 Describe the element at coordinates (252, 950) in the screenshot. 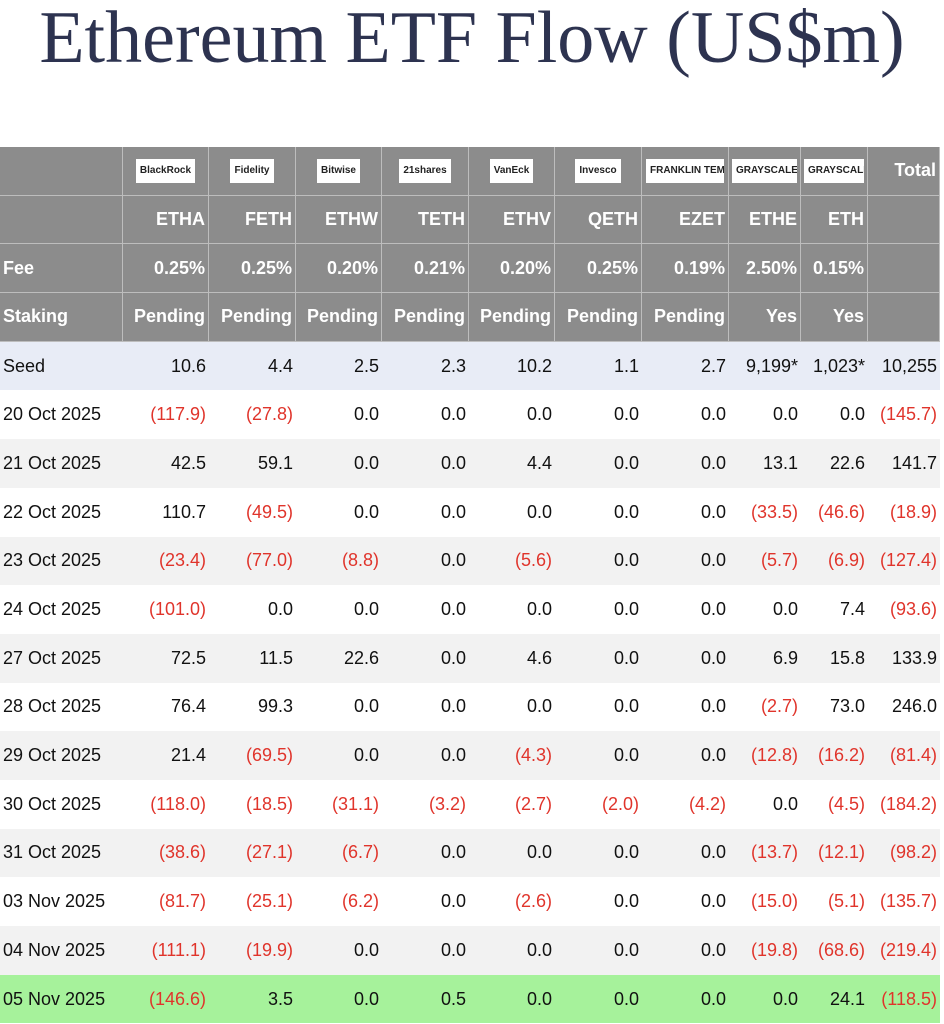

I see `flow-value: (19.9)` at that location.